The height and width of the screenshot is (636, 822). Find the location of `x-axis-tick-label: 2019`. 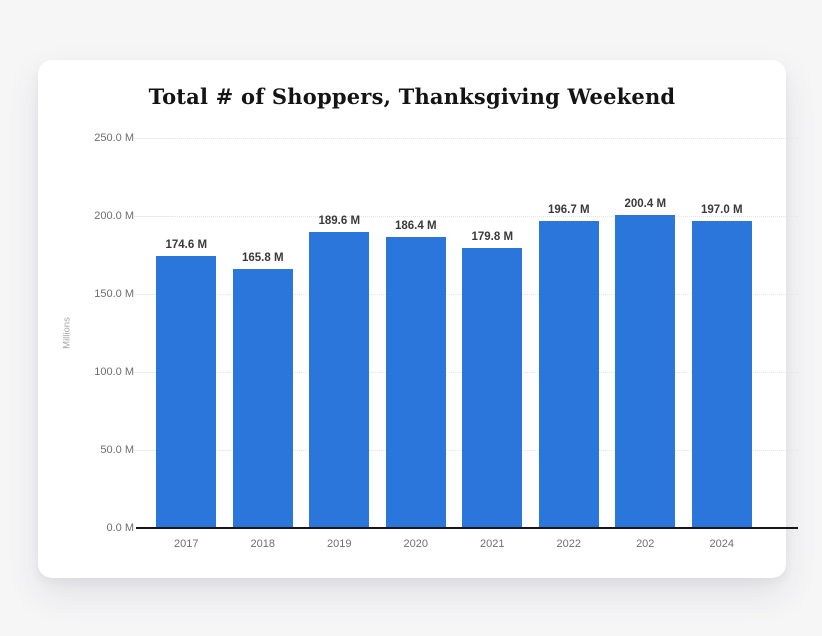

x-axis-tick-label: 2019 is located at coordinates (339, 544).